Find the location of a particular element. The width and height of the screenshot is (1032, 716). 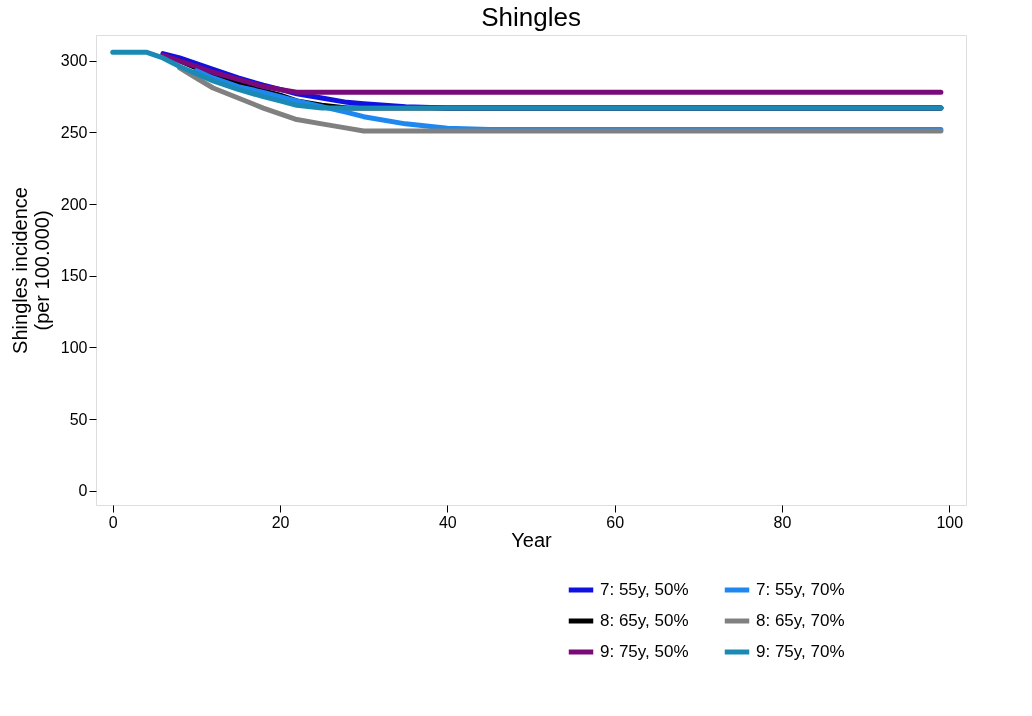

x-tick-label: 60 is located at coordinates (615, 522).